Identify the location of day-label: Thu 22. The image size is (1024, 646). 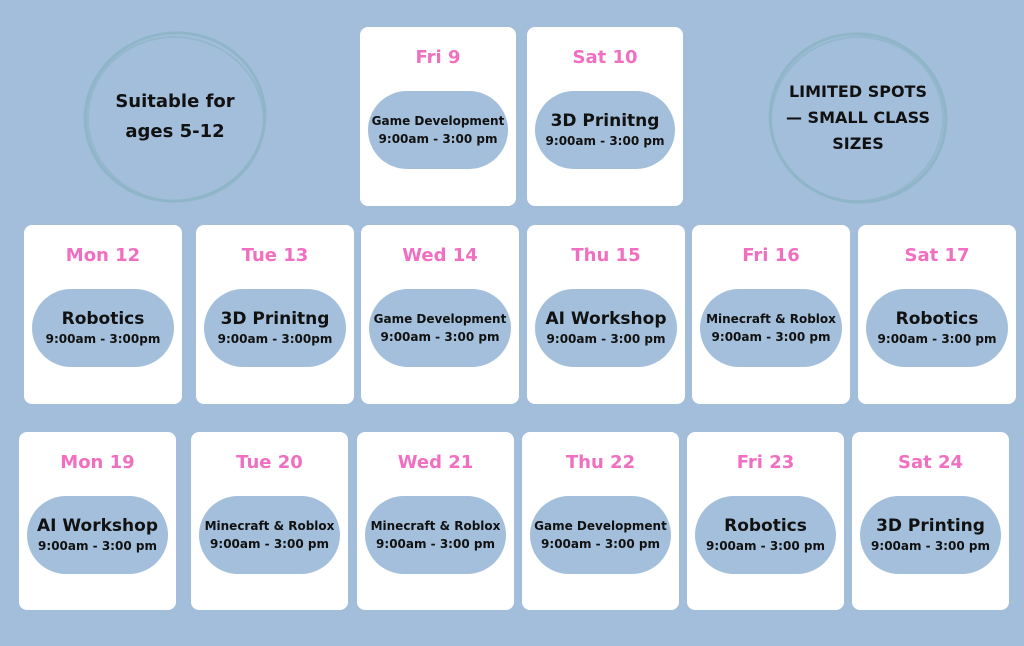
(600, 462).